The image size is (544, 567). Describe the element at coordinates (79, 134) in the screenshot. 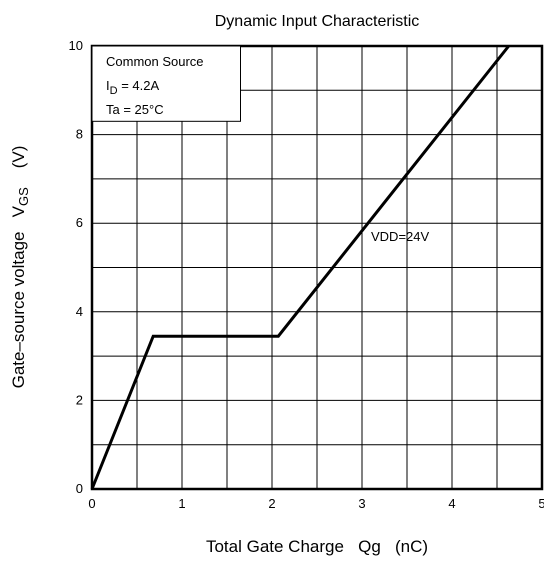

I see `y-tick-label: 8` at that location.